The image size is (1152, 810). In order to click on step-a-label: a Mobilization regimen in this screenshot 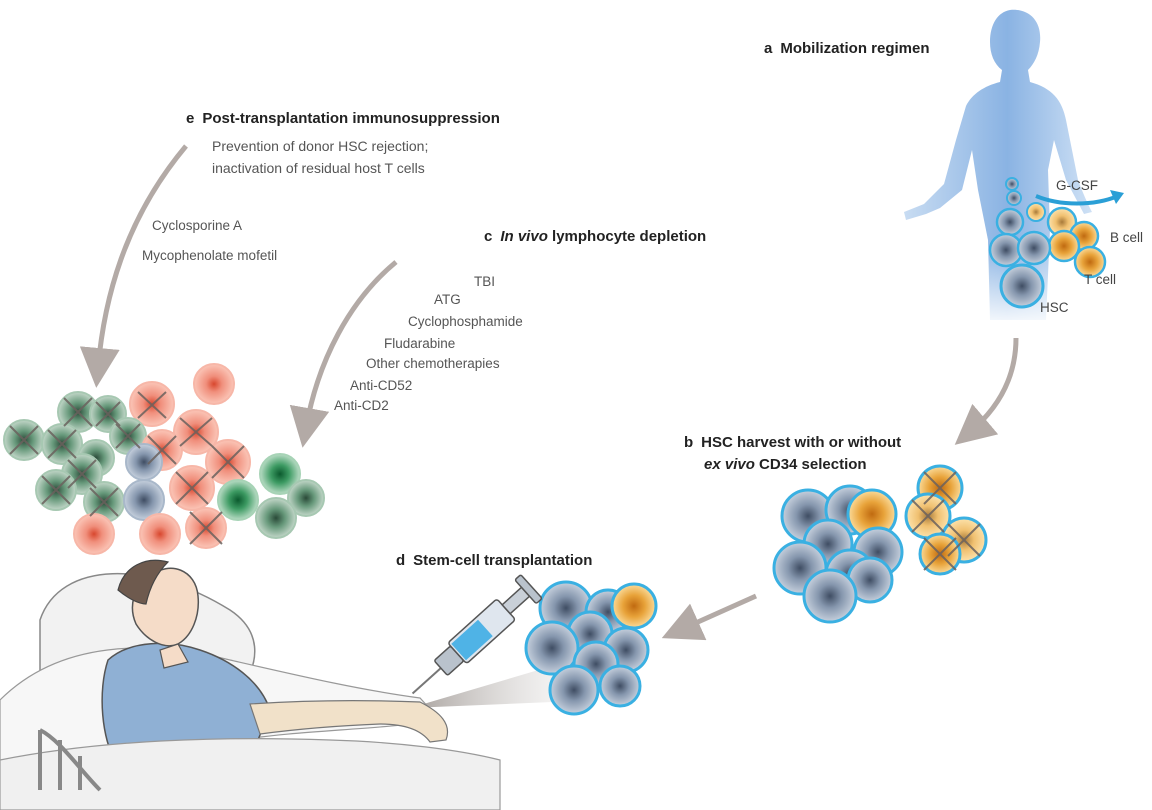, I will do `click(847, 48)`.